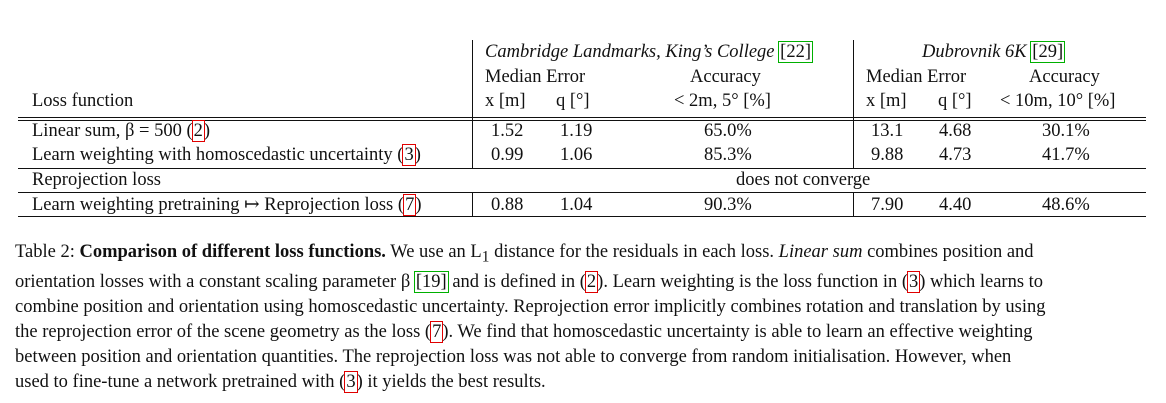 The height and width of the screenshot is (403, 1166). I want to click on citation-29-number: 29, so click(1047, 52).